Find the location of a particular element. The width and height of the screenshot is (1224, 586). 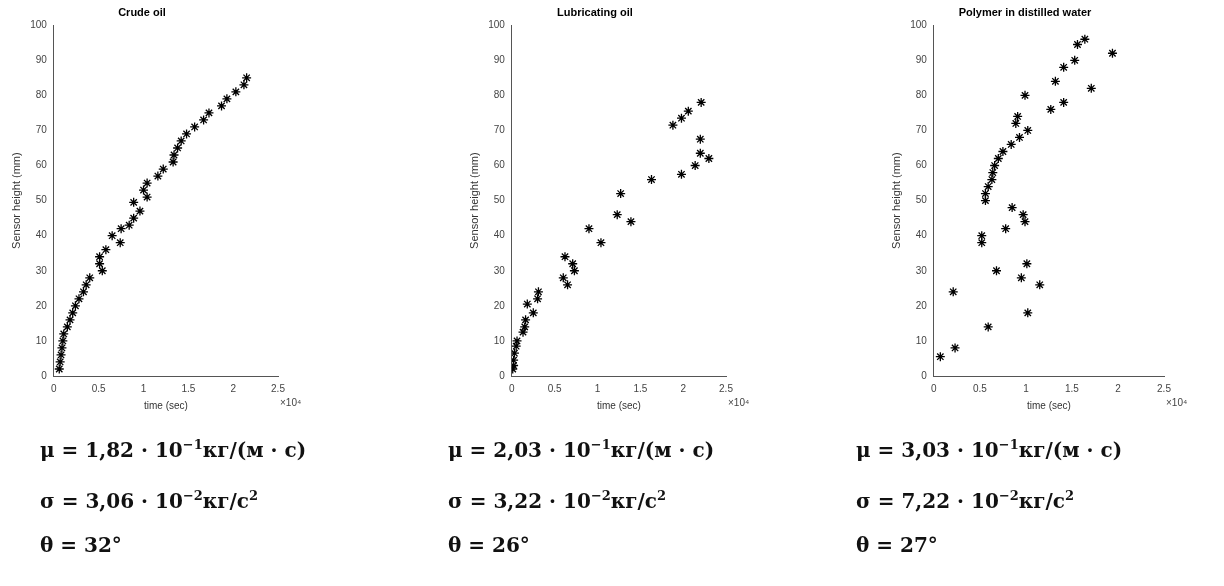

y-tick-label: 60 is located at coordinates (499, 165).